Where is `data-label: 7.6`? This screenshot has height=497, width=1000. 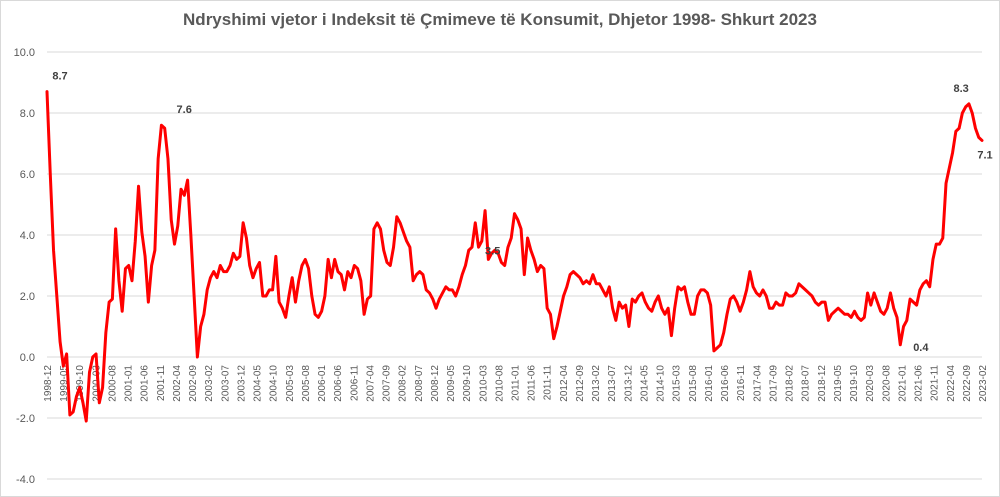
data-label: 7.6 is located at coordinates (184, 110).